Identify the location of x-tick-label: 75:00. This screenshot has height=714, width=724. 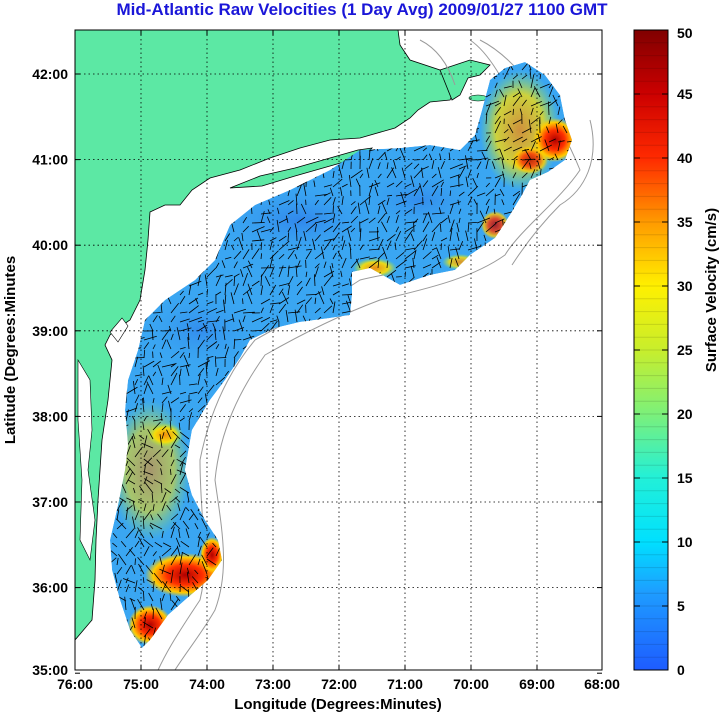
(141, 684).